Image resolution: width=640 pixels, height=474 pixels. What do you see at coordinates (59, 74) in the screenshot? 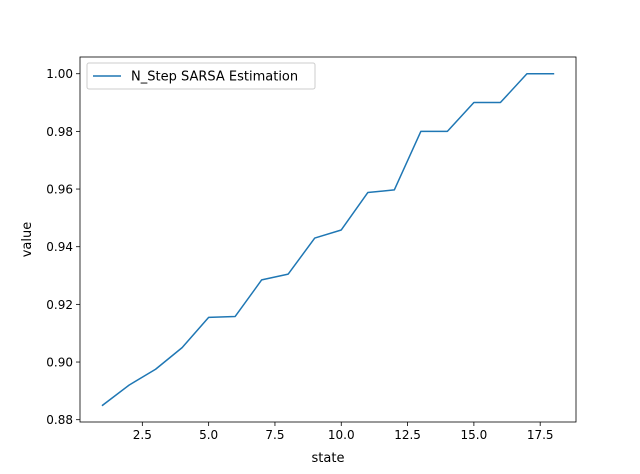
I see `y-tick-label: 1.00` at bounding box center [59, 74].